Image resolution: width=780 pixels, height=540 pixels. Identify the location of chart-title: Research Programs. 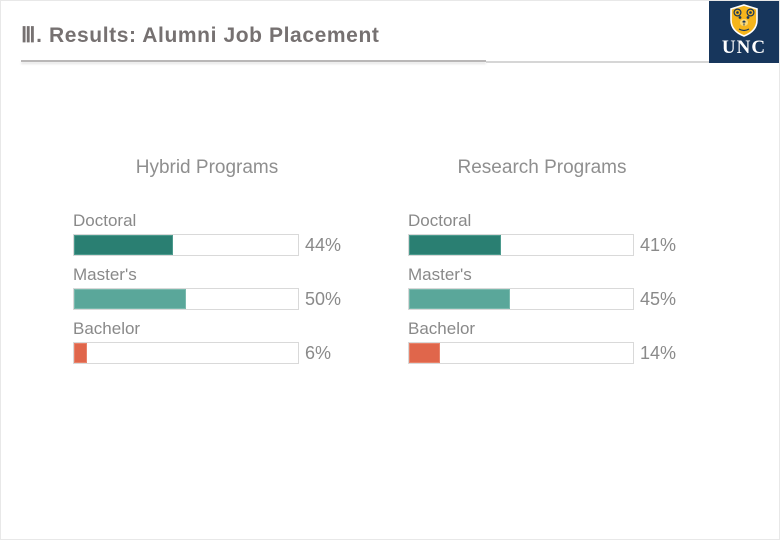
(542, 167).